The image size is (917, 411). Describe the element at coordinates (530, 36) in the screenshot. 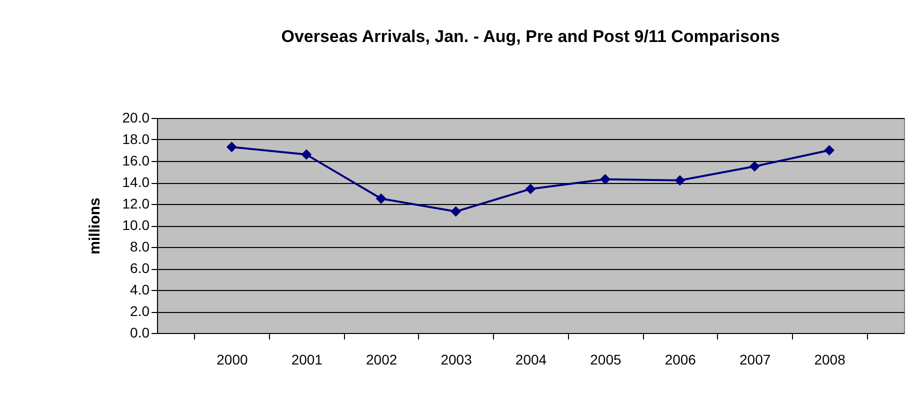

I see `chart-title: Overseas Arrivals, Jan. - Aug, Pre and Post 9/11 Comparisons` at that location.